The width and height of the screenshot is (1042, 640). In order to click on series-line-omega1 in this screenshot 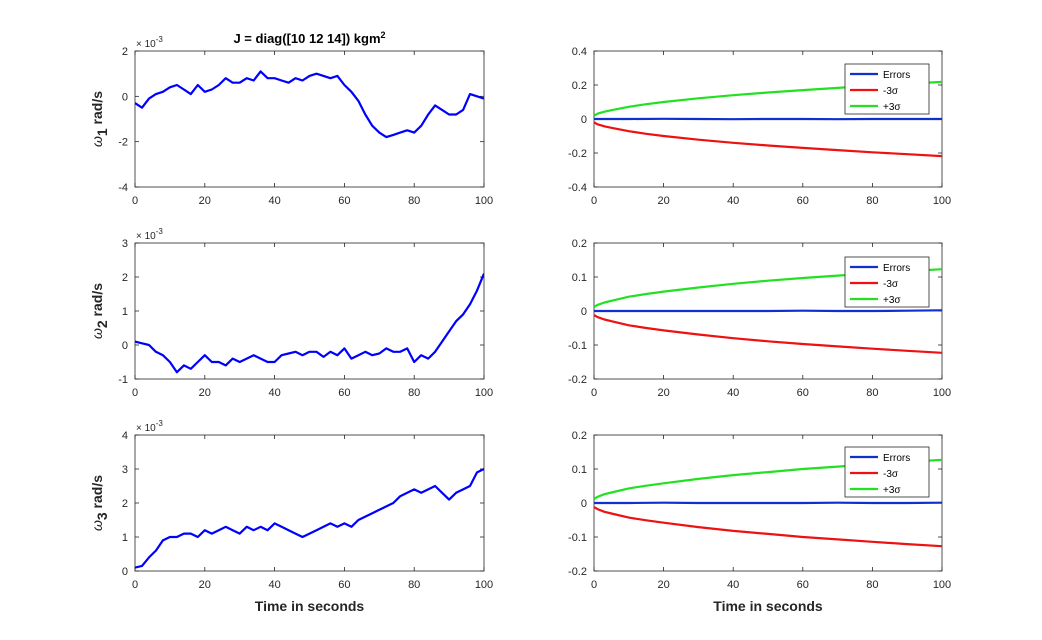, I will do `click(309, 104)`.